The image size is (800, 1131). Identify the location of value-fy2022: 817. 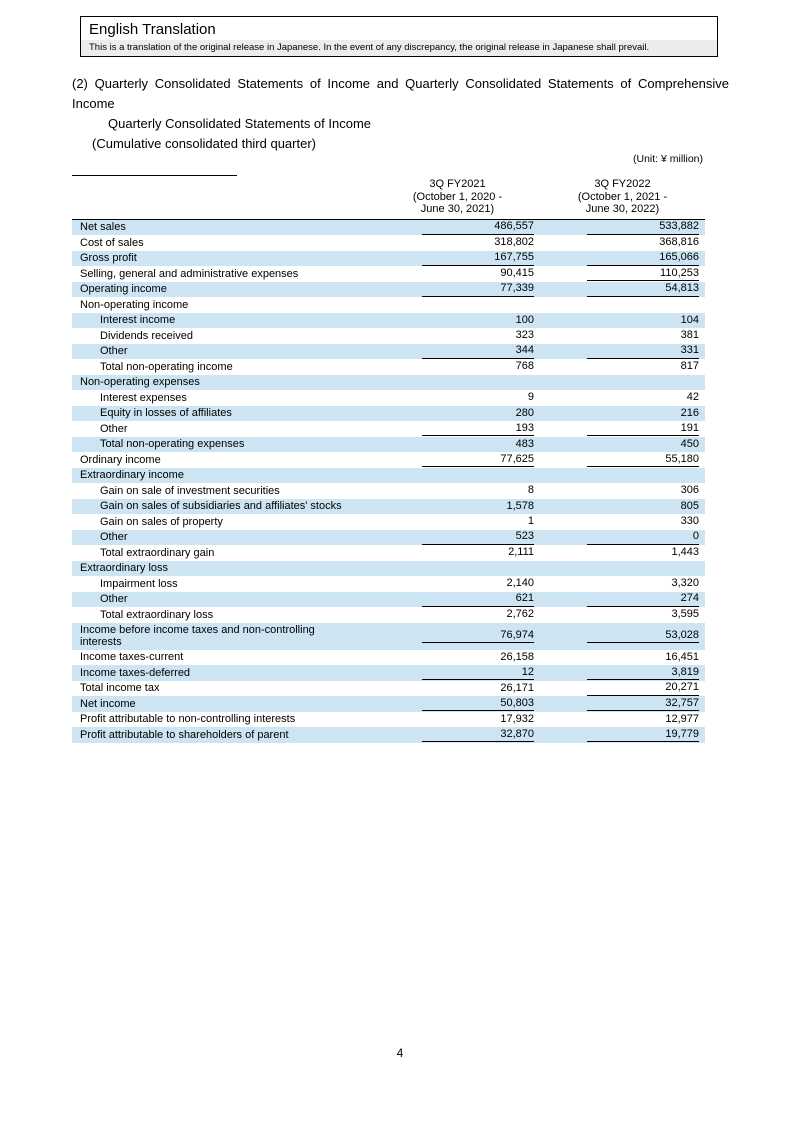
(689, 366).